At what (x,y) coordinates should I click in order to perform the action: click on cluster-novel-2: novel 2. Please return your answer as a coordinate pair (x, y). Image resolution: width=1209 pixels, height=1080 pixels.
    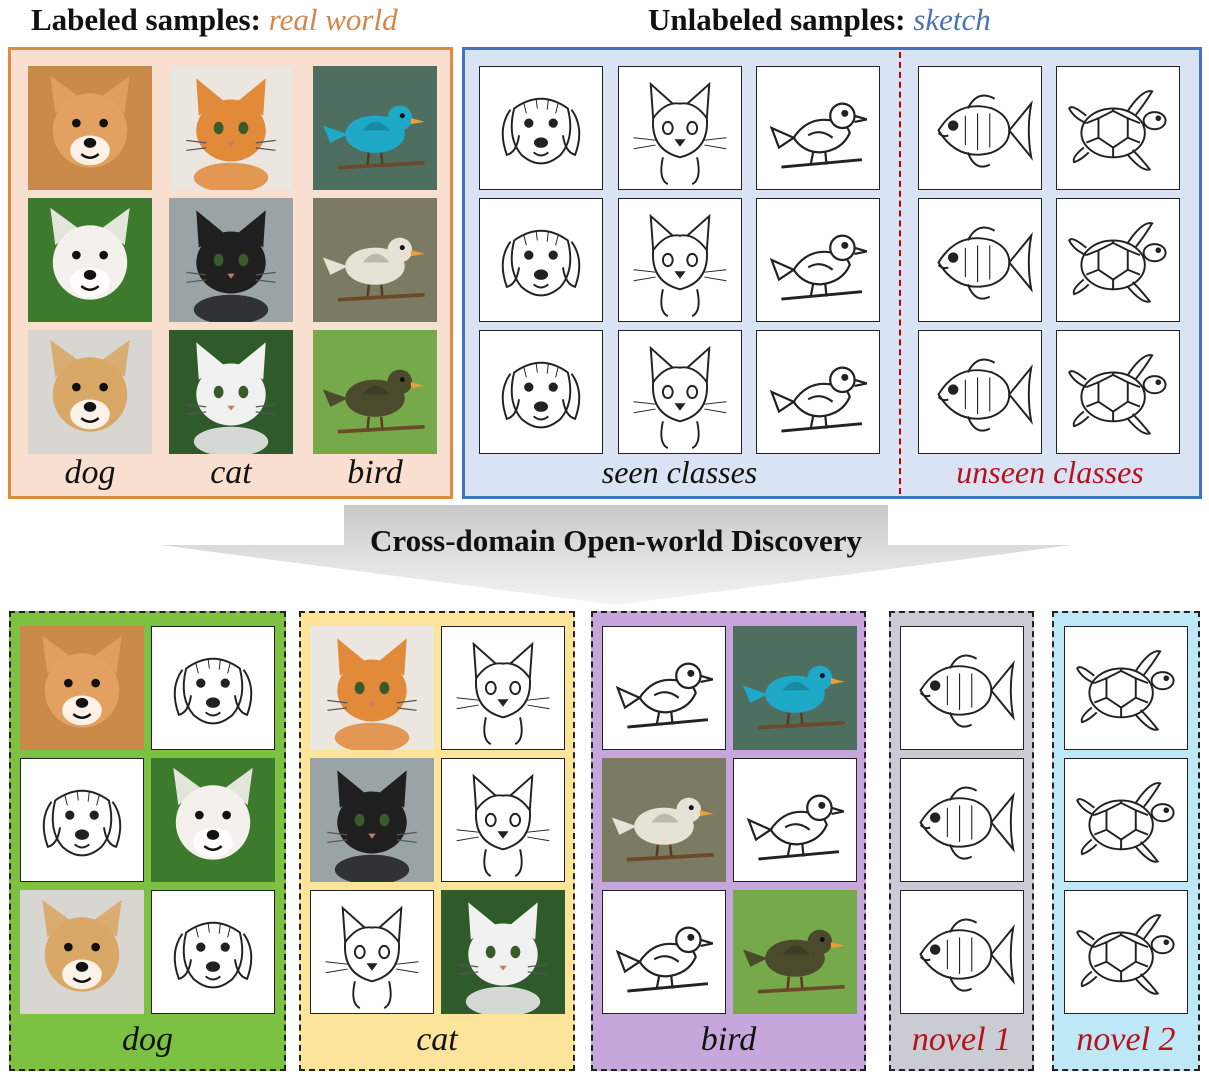
    Looking at the image, I should click on (1126, 841).